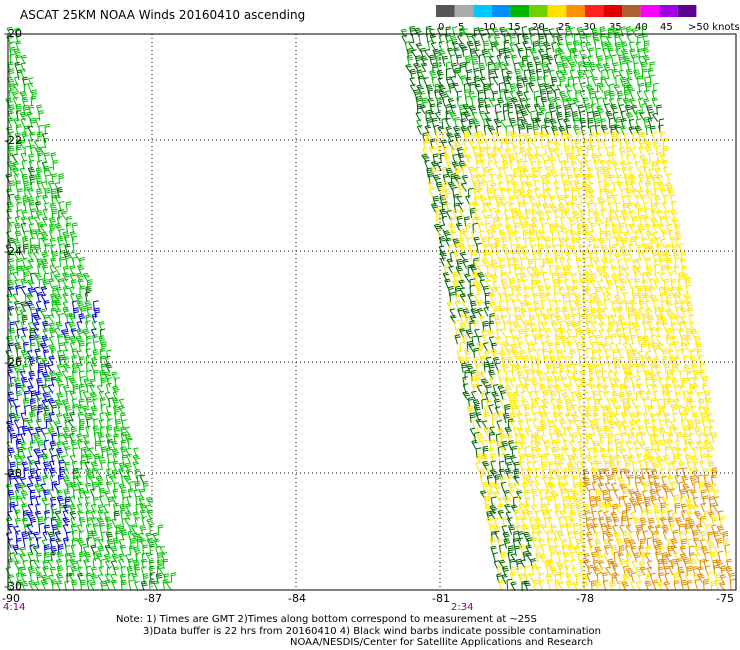 The height and width of the screenshot is (650, 740). I want to click on wind-speed-color-legend: 0 5 10 15 20 25 30 35 40 45 >50 knots, so click(588, 19).